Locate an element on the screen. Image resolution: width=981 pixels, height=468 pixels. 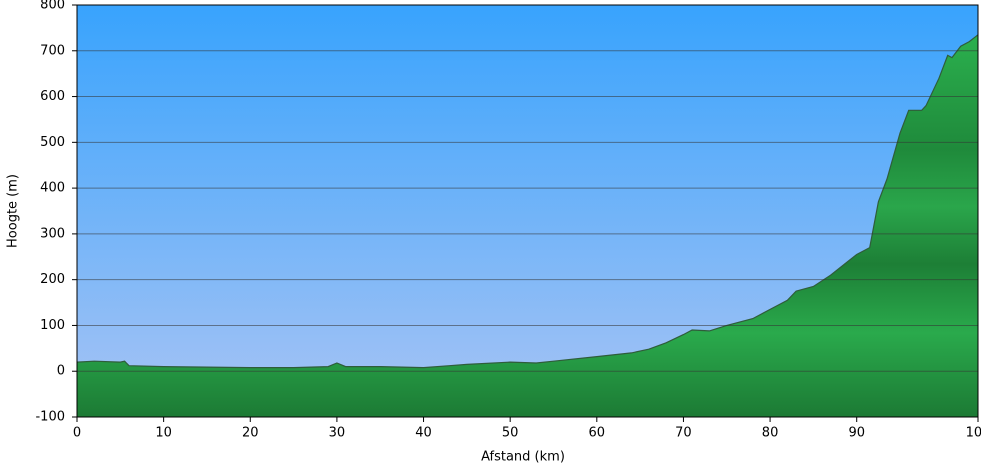
y-tick-label: 500 is located at coordinates (52, 142).